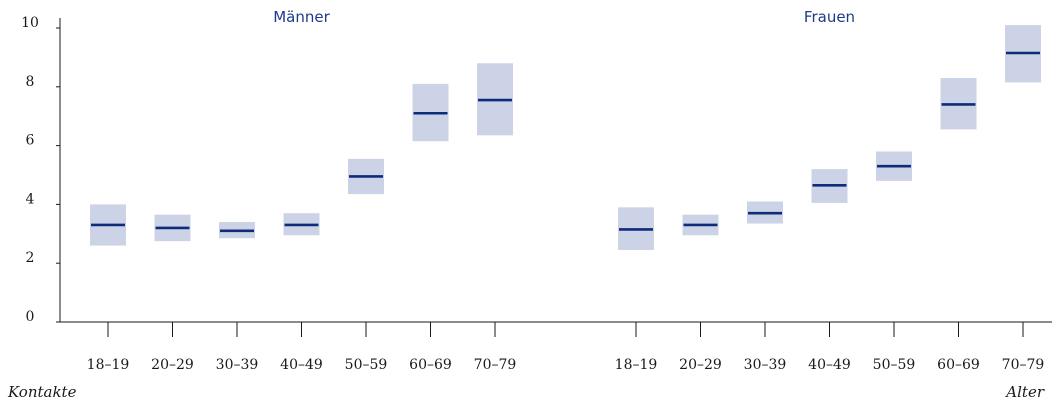 This screenshot has height=403, width=1061. What do you see at coordinates (30, 258) in the screenshot?
I see `y-tick-label: 2` at bounding box center [30, 258].